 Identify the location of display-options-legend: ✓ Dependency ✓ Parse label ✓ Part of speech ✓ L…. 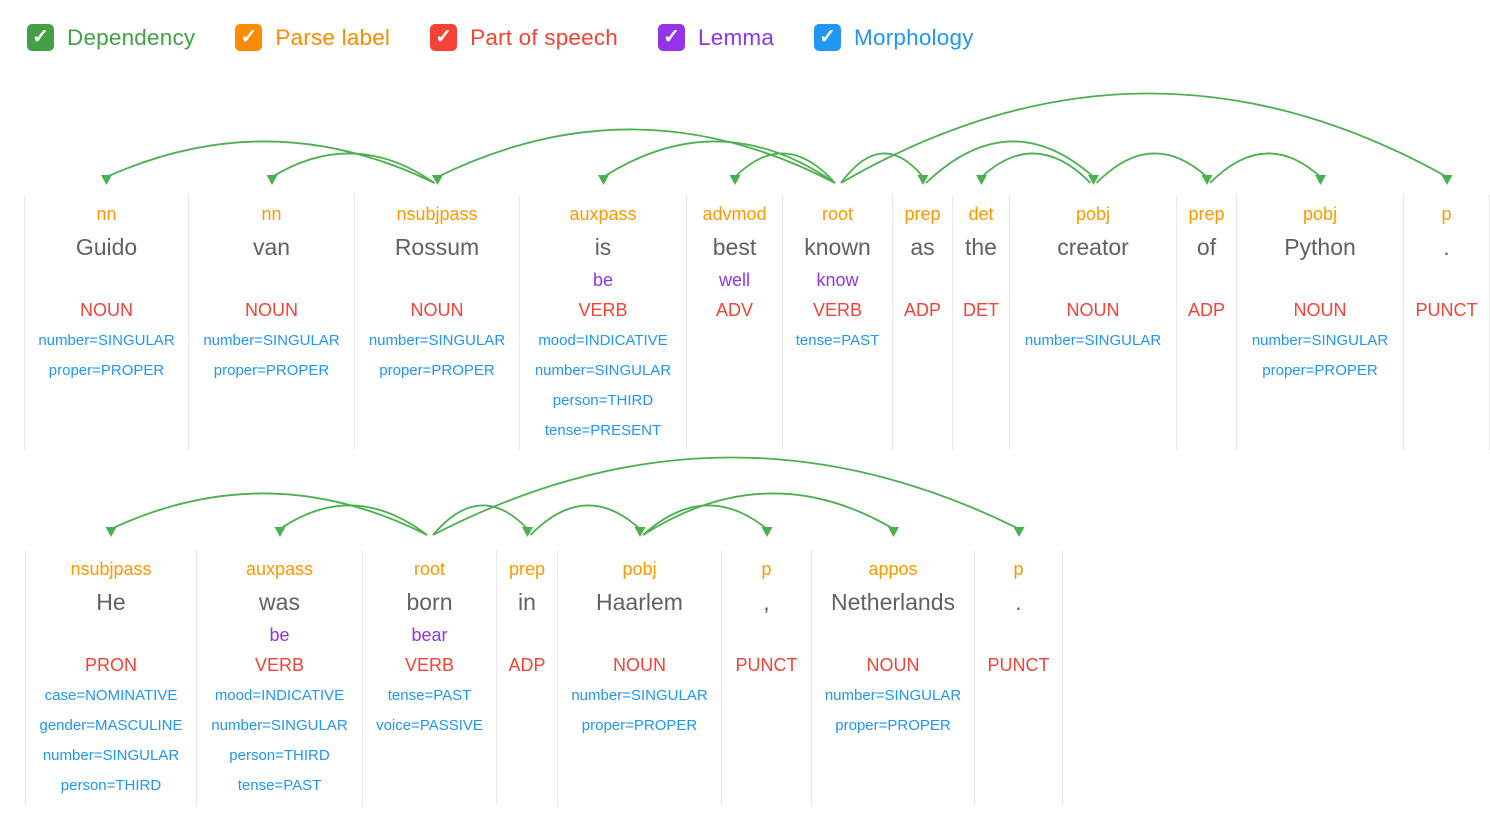
(500, 37).